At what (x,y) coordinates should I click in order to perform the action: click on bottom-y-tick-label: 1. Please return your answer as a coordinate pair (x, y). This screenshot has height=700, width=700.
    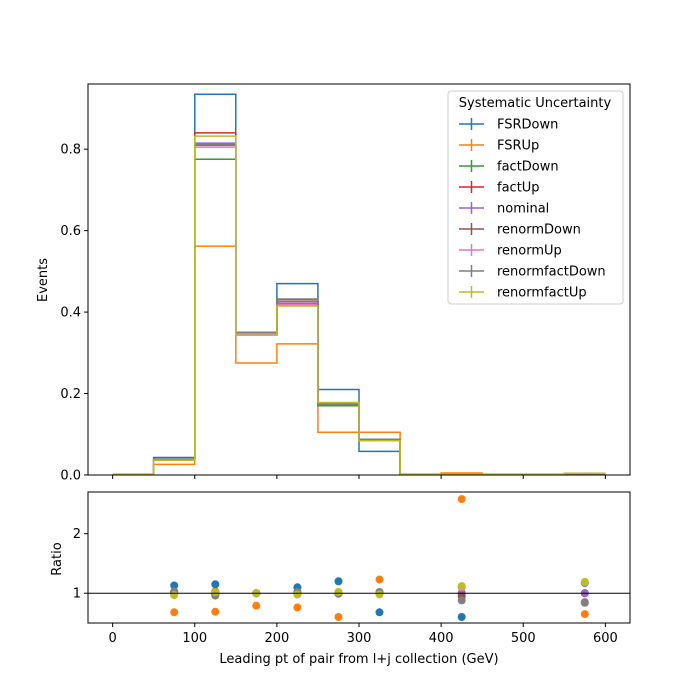
    Looking at the image, I should click on (77, 594).